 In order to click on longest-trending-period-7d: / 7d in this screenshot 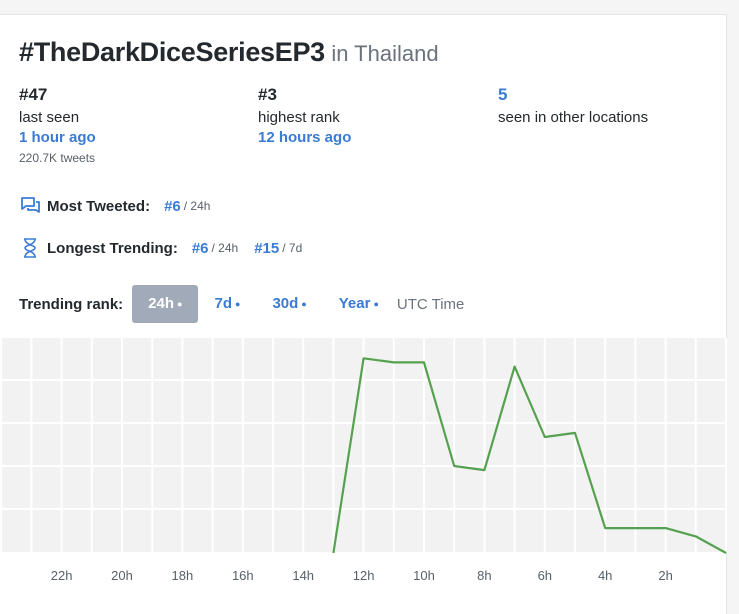, I will do `click(292, 248)`.